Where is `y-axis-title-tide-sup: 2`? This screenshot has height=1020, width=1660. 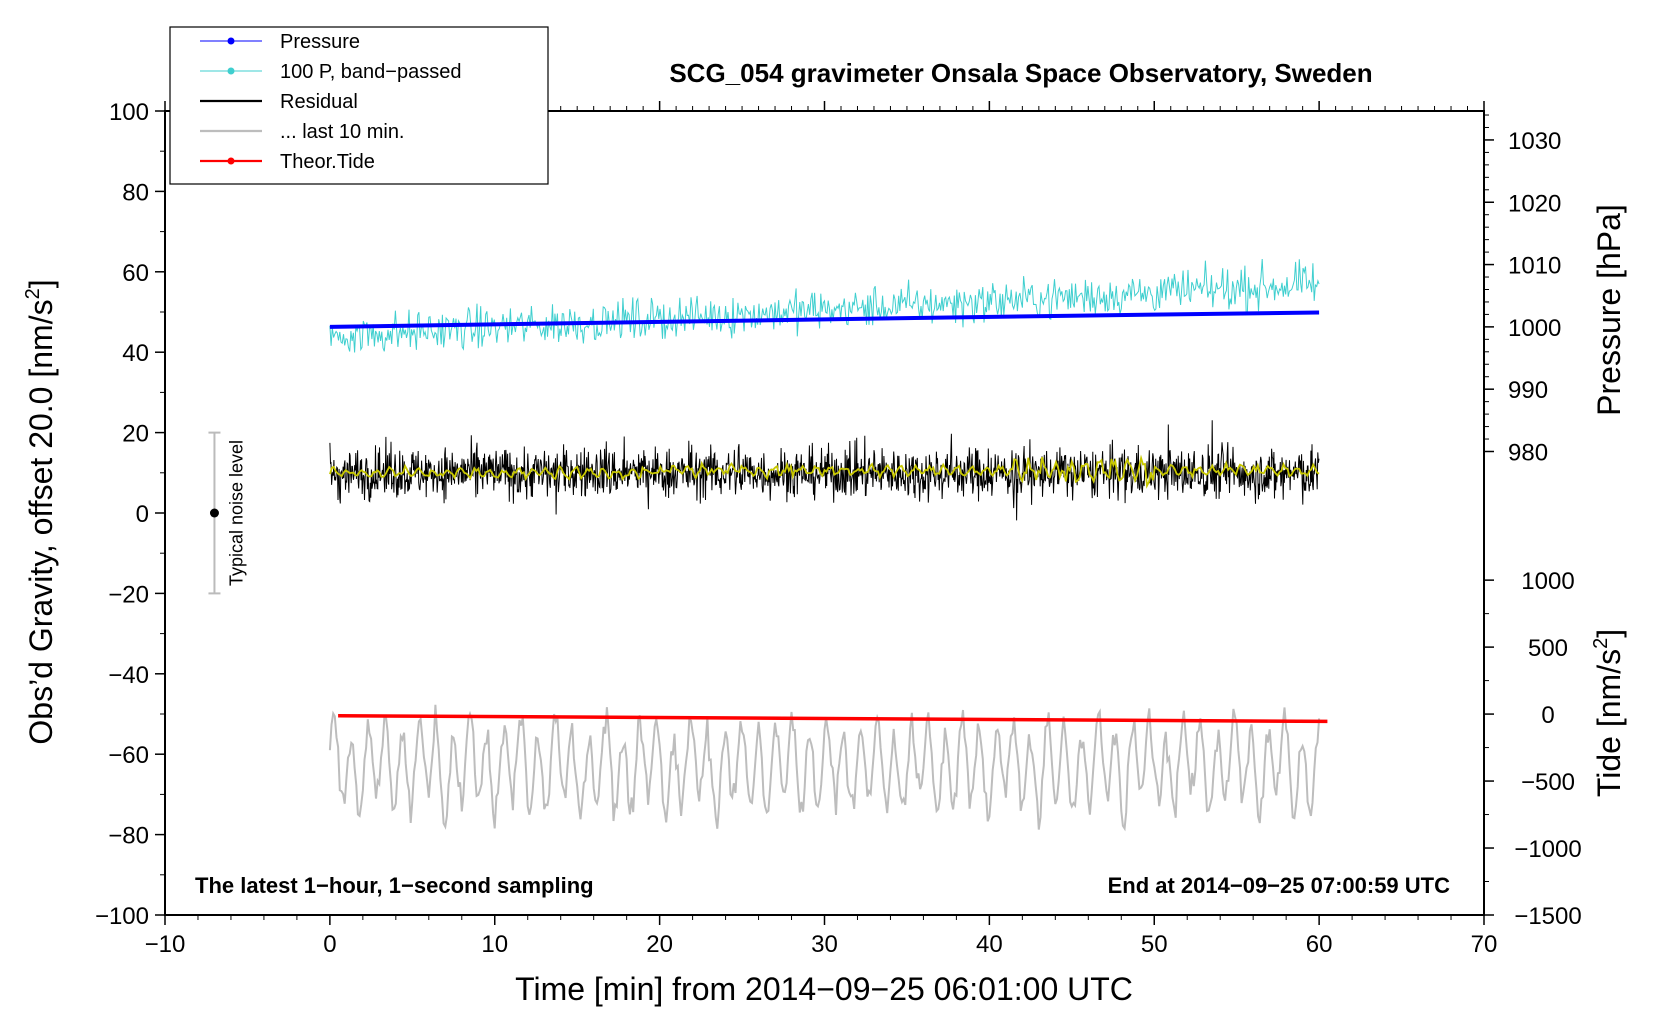
y-axis-title-tide-sup: 2 is located at coordinates (1601, 643).